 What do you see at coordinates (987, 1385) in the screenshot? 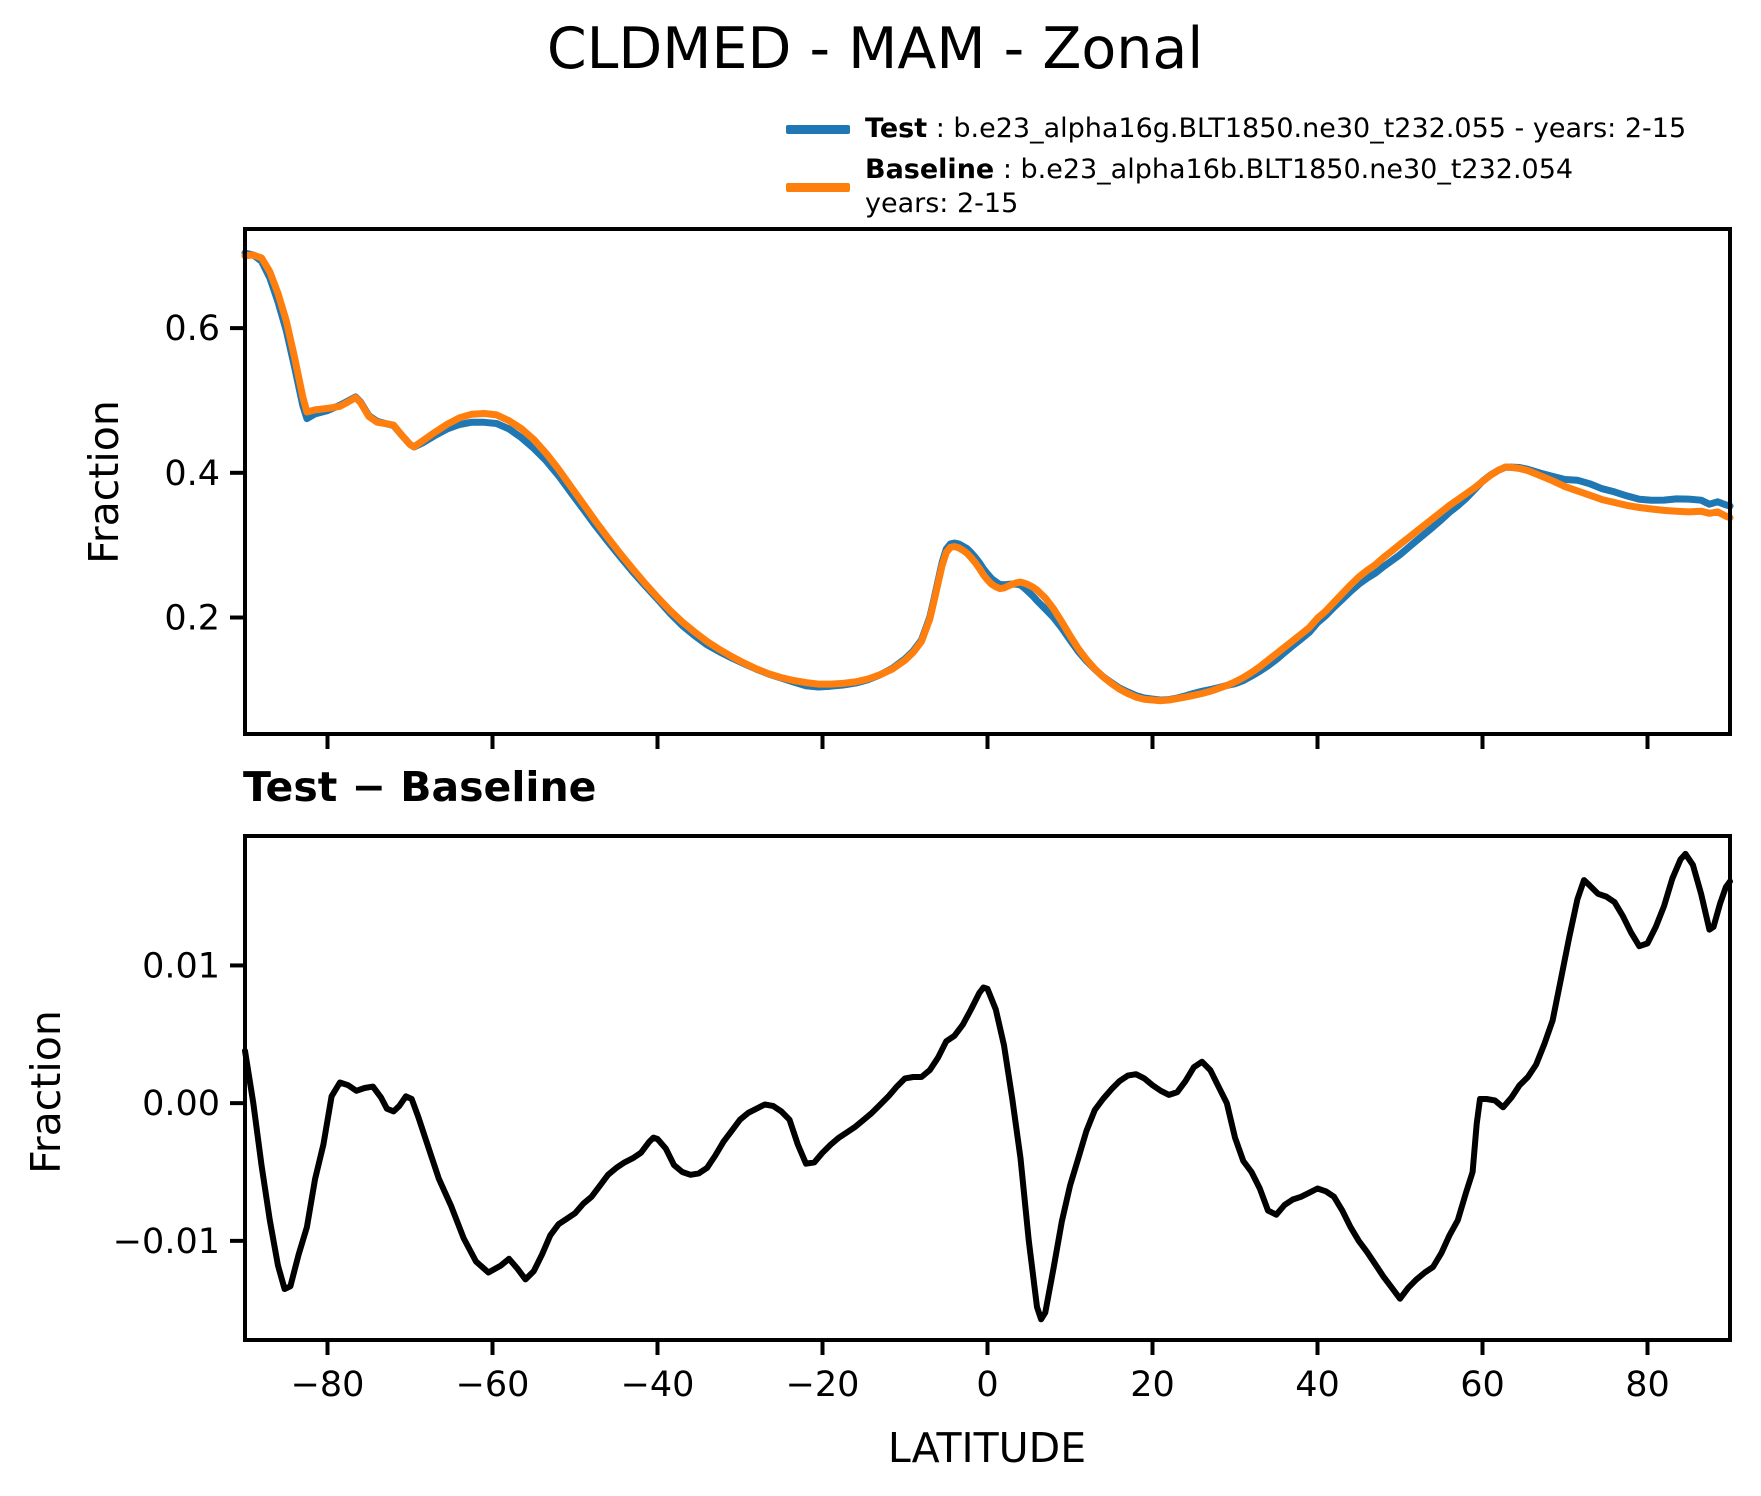
I see `x-tick-label: 0` at bounding box center [987, 1385].